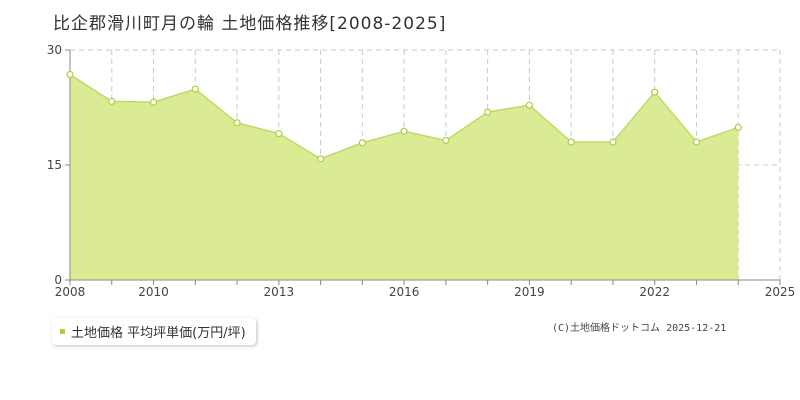 The width and height of the screenshot is (800, 400). Describe the element at coordinates (654, 292) in the screenshot. I see `x-tick-label: 2022` at that location.